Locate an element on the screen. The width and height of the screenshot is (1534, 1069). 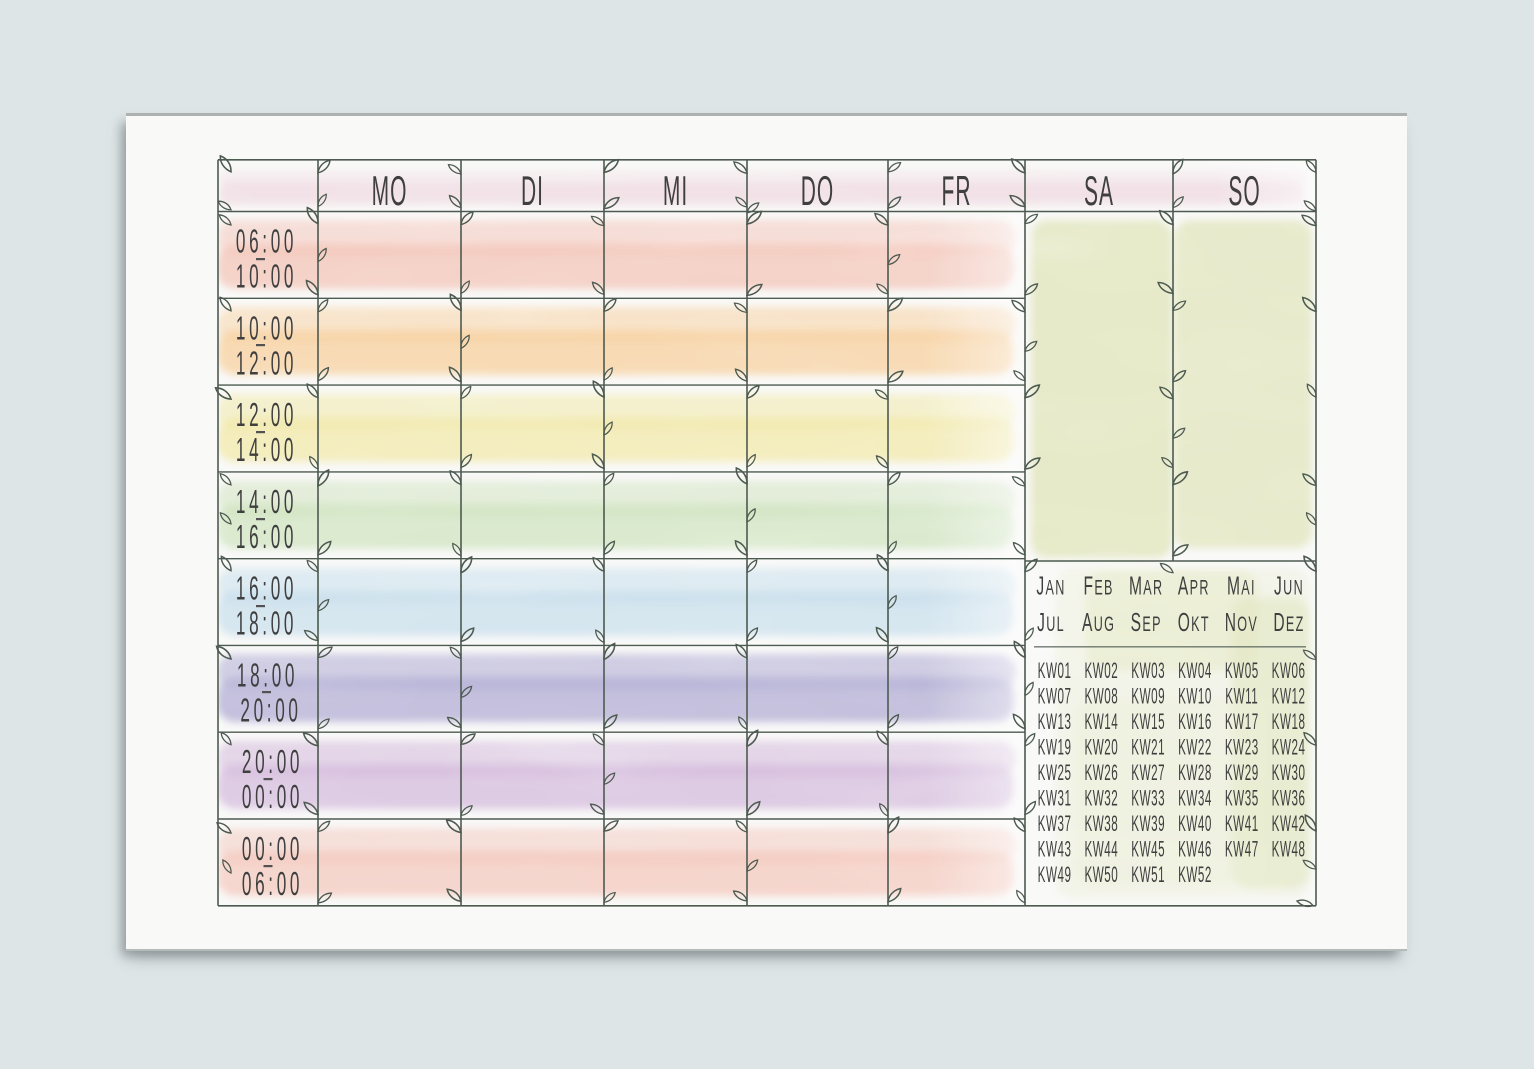
svg-text: SO is located at coordinates (1244, 191).